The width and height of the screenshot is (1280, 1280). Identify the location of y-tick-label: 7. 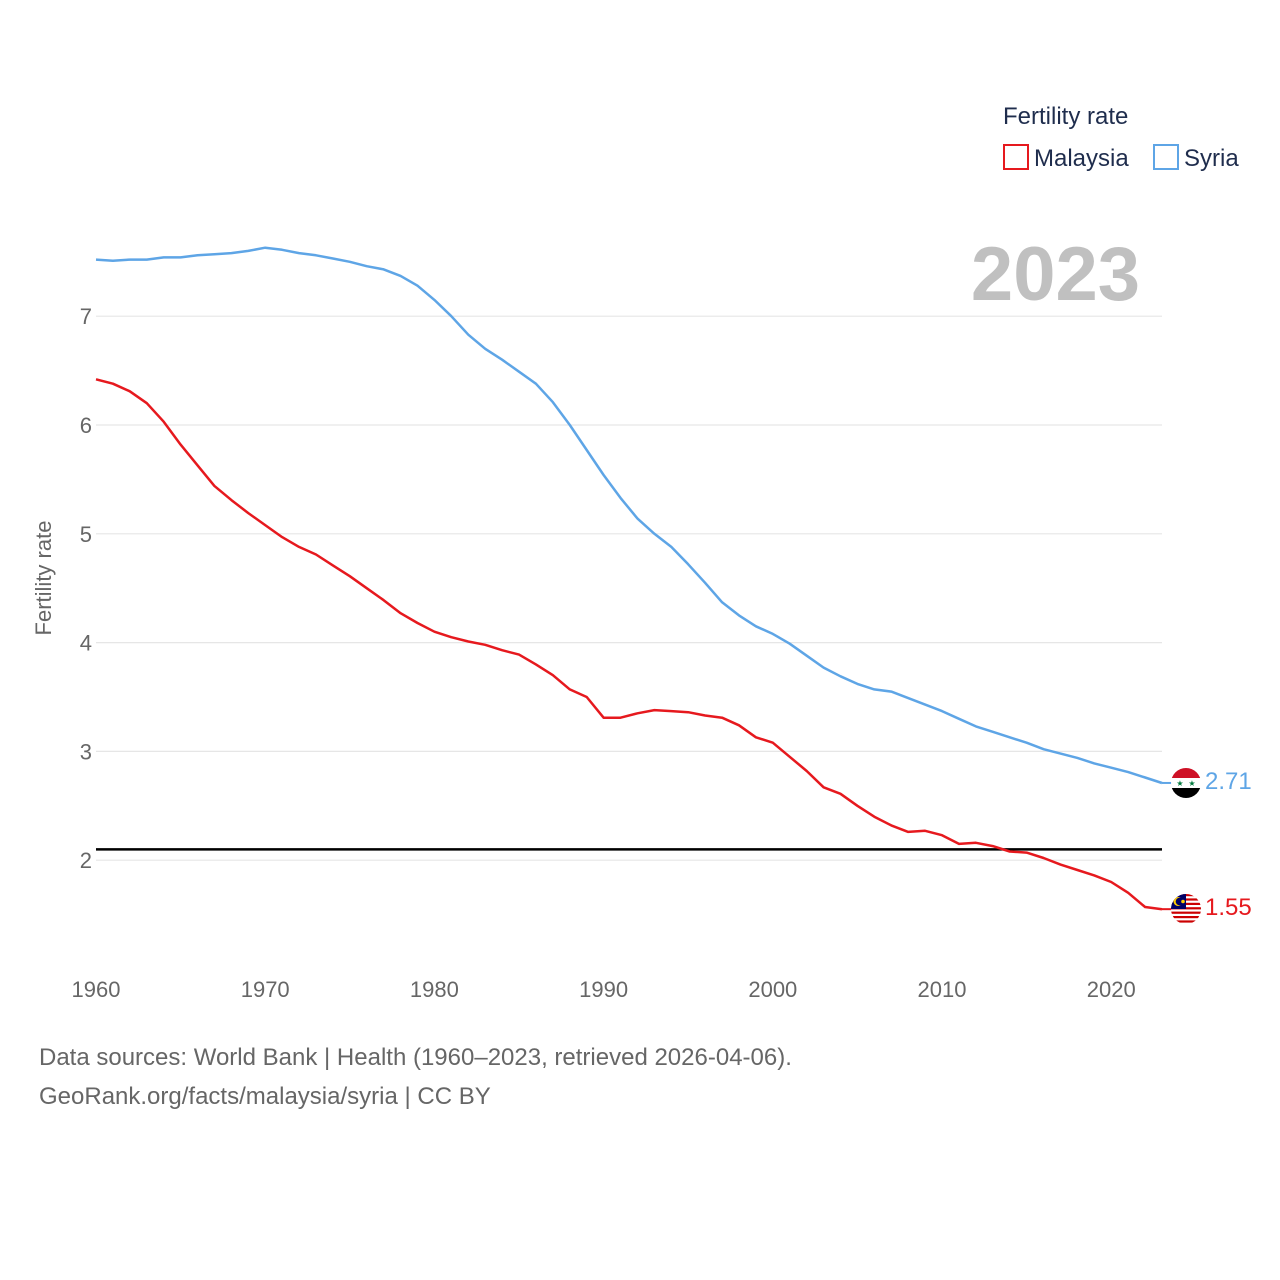
(86, 316).